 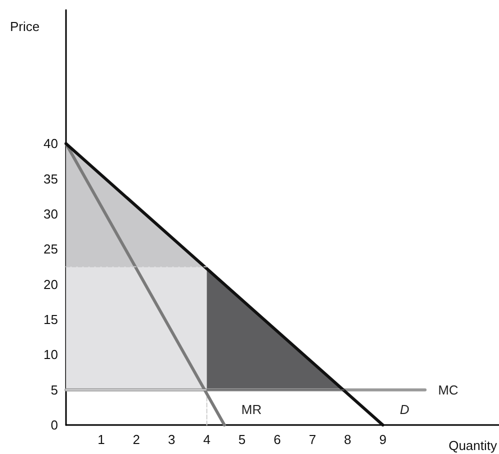 What do you see at coordinates (51, 178) in the screenshot?
I see `y-tick-label: 35` at bounding box center [51, 178].